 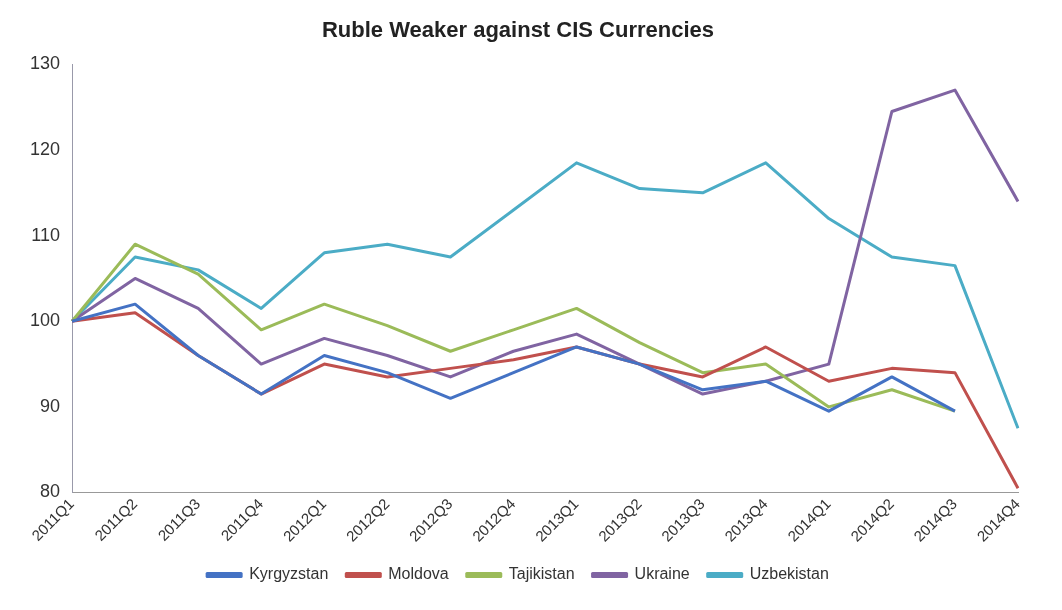 I want to click on y-tick-label: 120, so click(x=45, y=148).